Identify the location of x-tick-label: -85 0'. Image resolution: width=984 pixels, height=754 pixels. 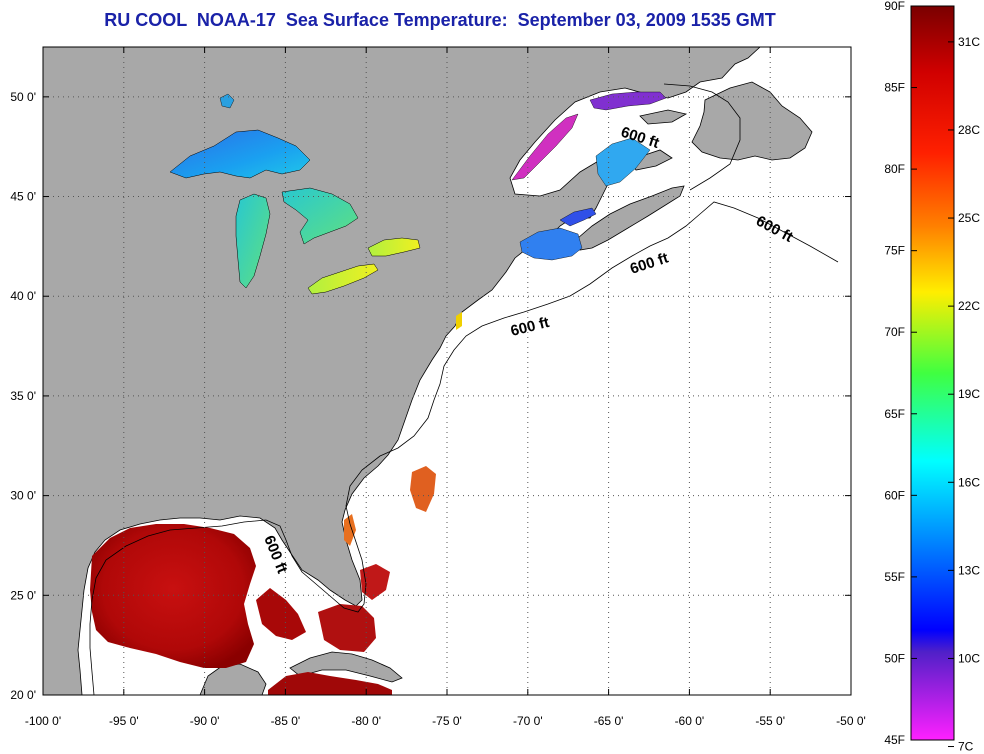
(286, 721).